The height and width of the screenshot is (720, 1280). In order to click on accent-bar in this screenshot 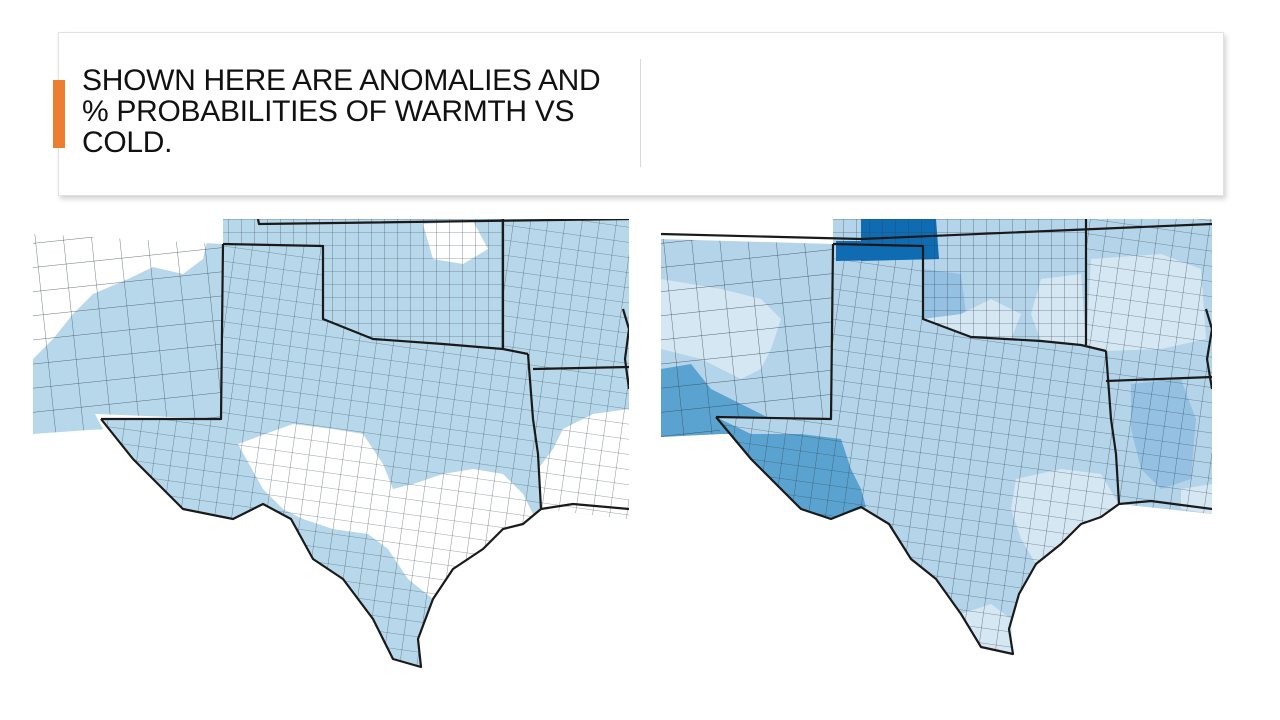, I will do `click(59, 114)`.